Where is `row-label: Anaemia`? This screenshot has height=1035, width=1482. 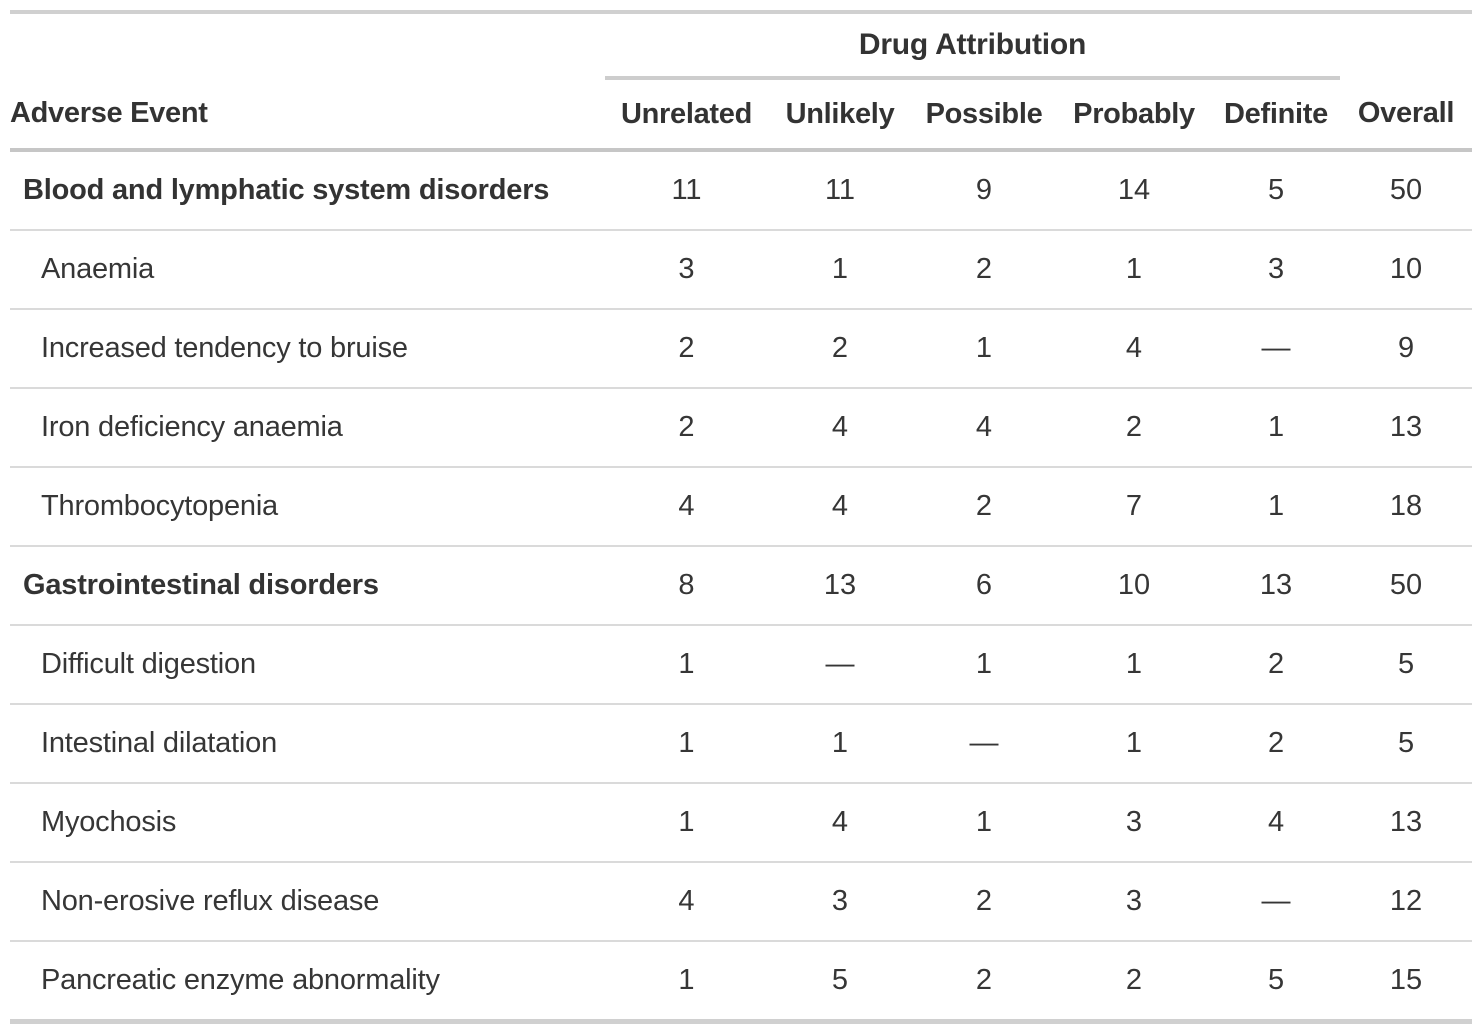 row-label: Anaemia is located at coordinates (307, 269).